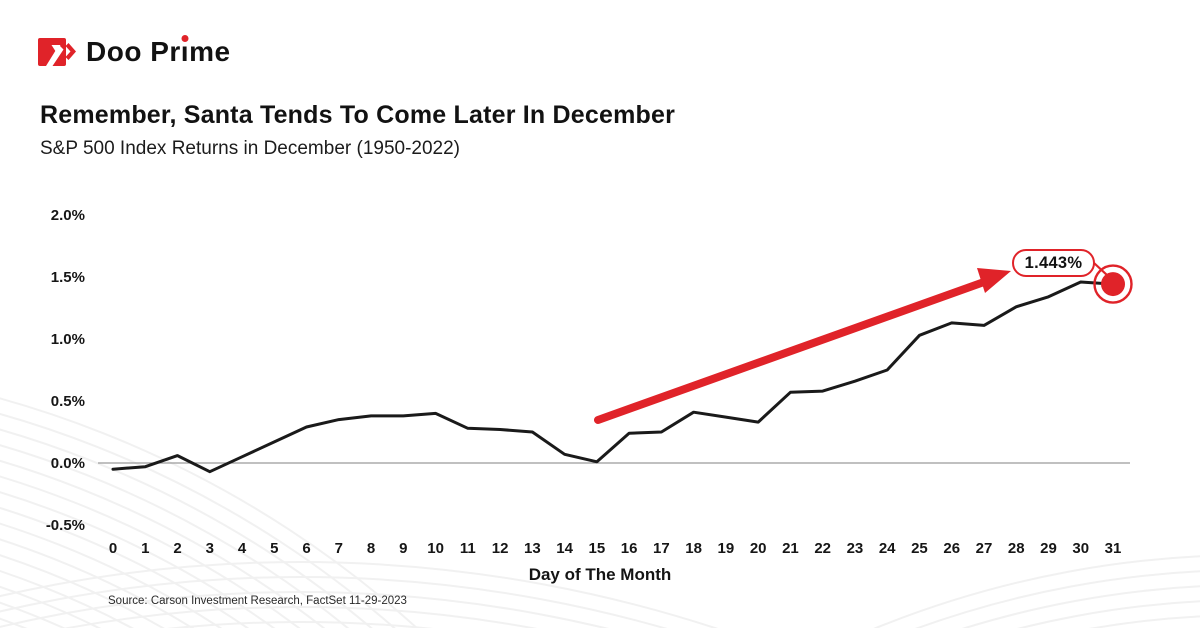 The image size is (1200, 628). Describe the element at coordinates (242, 548) in the screenshot. I see `x-axis-tick-label: 4` at that location.